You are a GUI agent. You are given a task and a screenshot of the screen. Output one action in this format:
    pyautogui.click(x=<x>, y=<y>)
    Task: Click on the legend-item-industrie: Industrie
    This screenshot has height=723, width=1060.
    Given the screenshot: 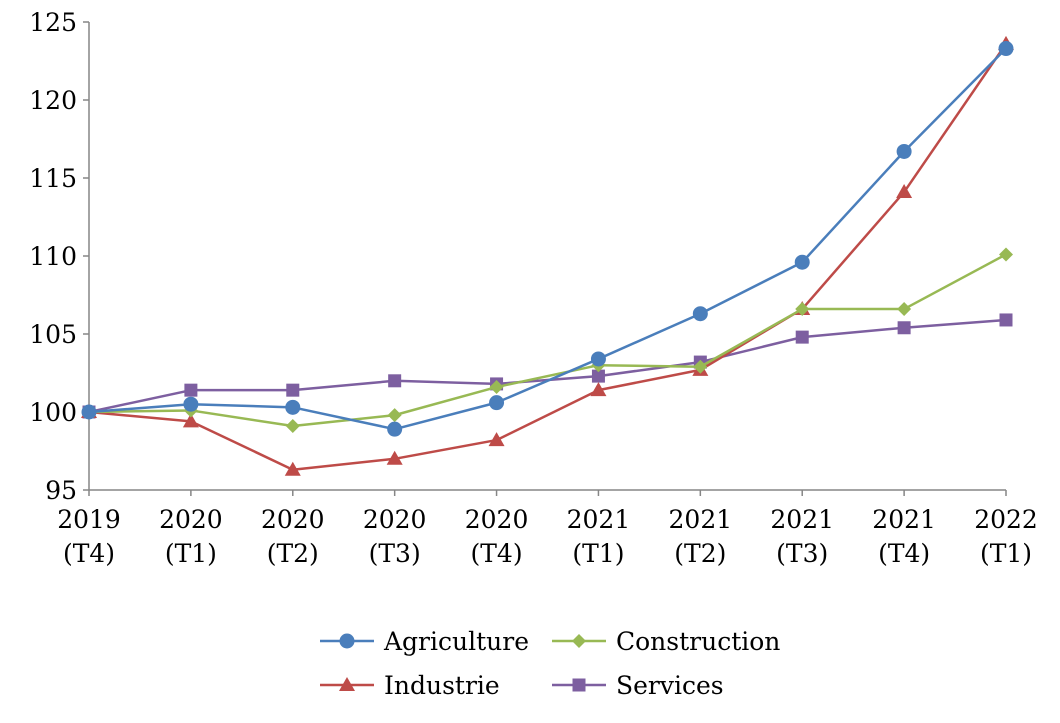 What is the action you would take?
    pyautogui.click(x=410, y=685)
    